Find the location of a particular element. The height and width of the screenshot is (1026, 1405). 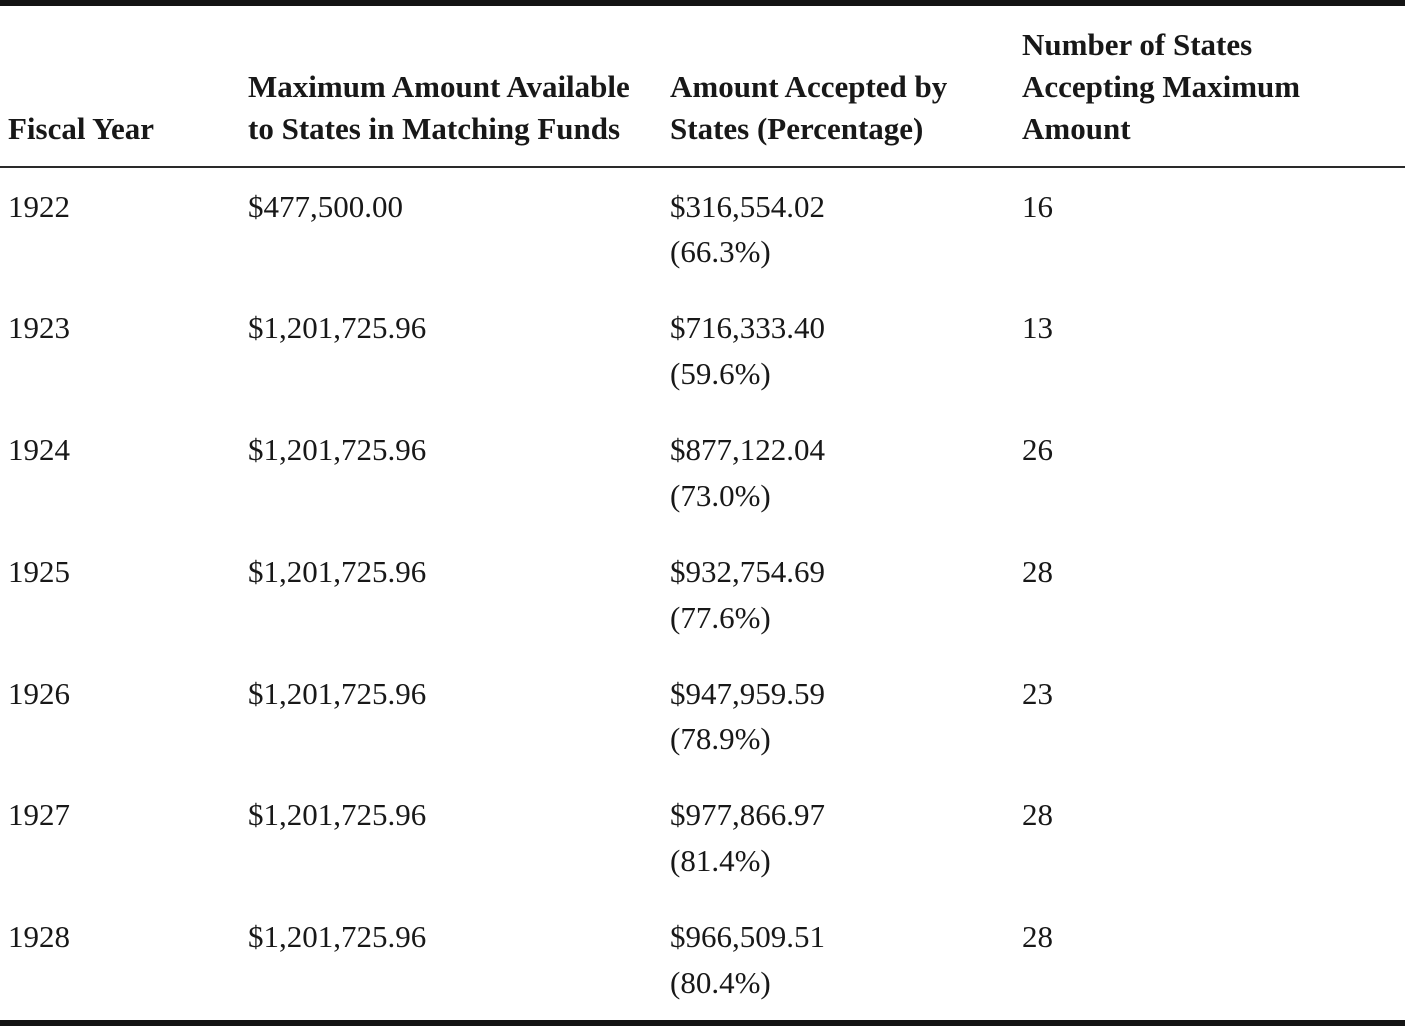

cell-amount-accepted: $966,509.51 (80.4%) is located at coordinates (846, 960).